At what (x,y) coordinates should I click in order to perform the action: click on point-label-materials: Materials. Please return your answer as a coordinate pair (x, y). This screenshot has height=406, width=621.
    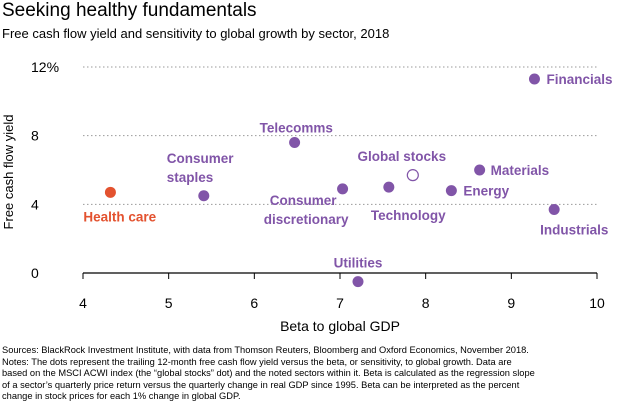
    Looking at the image, I should click on (520, 170).